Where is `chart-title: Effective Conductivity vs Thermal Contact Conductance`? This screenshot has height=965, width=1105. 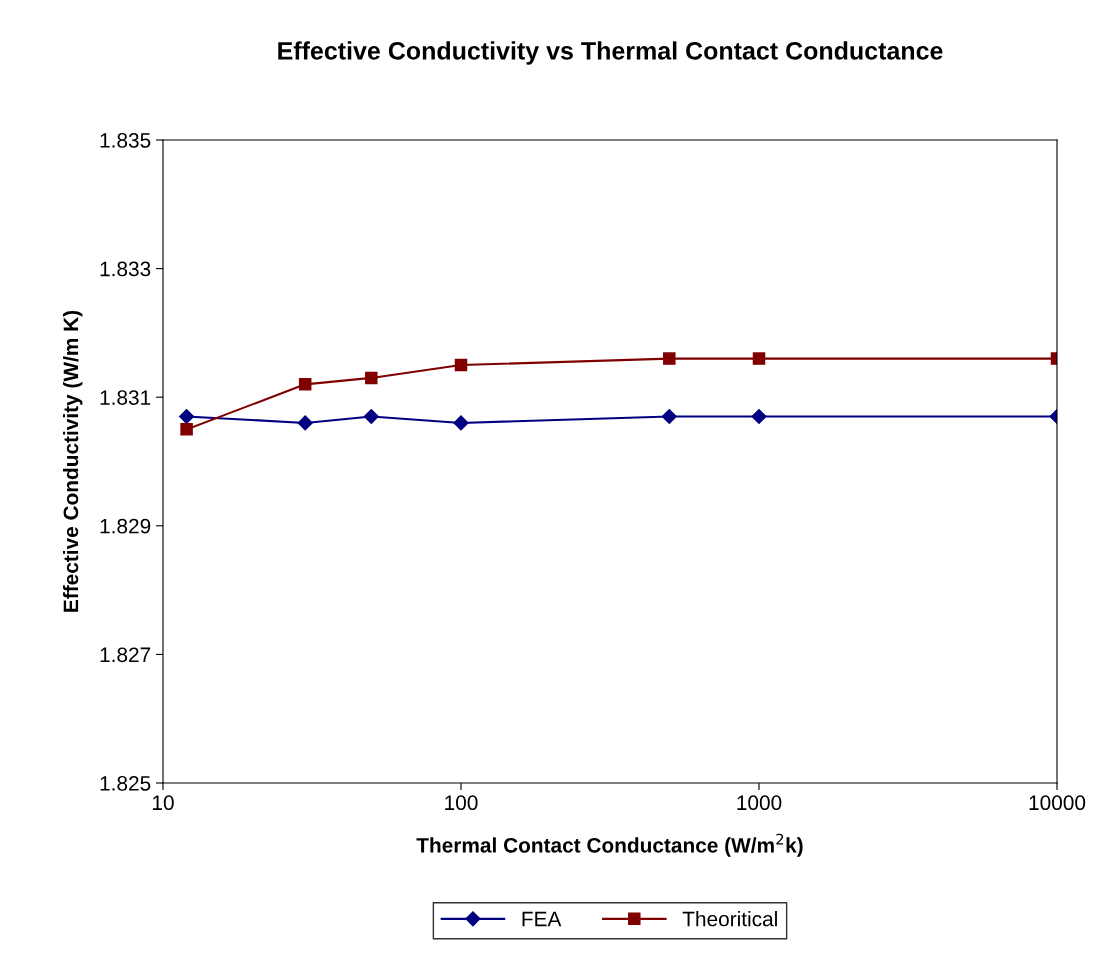 chart-title: Effective Conductivity vs Thermal Contact Conductance is located at coordinates (610, 53).